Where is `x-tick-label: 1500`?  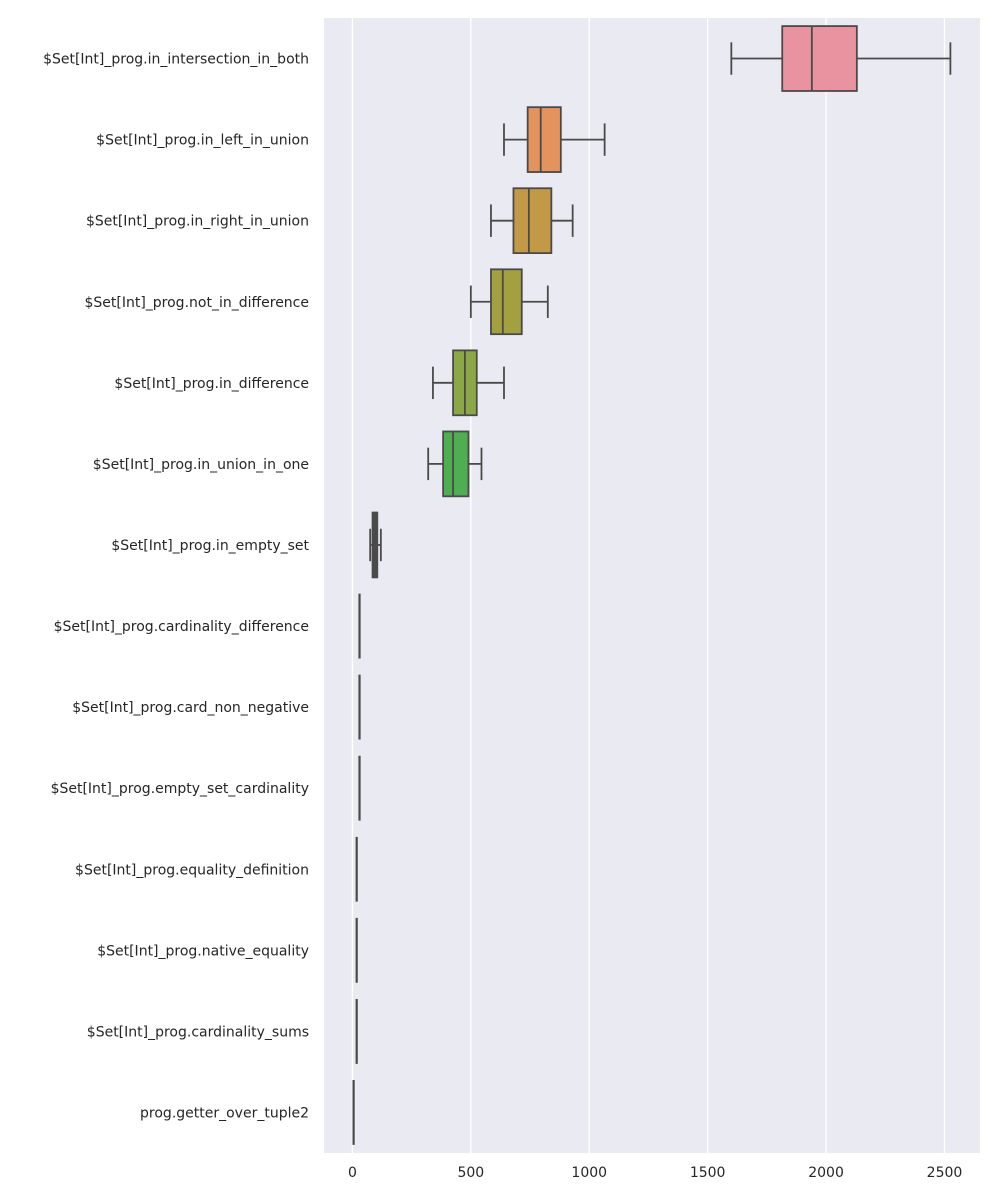
x-tick-label: 1500 is located at coordinates (708, 1173).